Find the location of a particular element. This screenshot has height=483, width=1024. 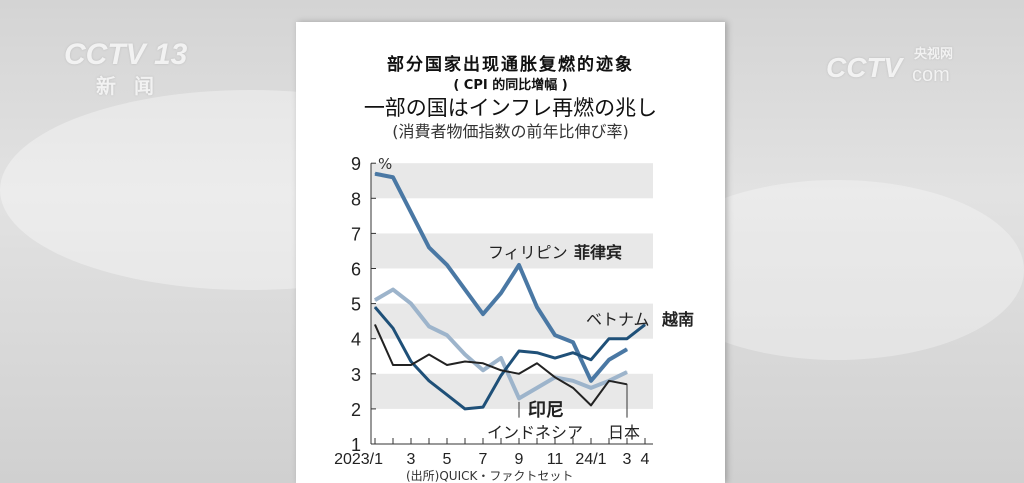

y-tick-label: 9 is located at coordinates (356, 164).